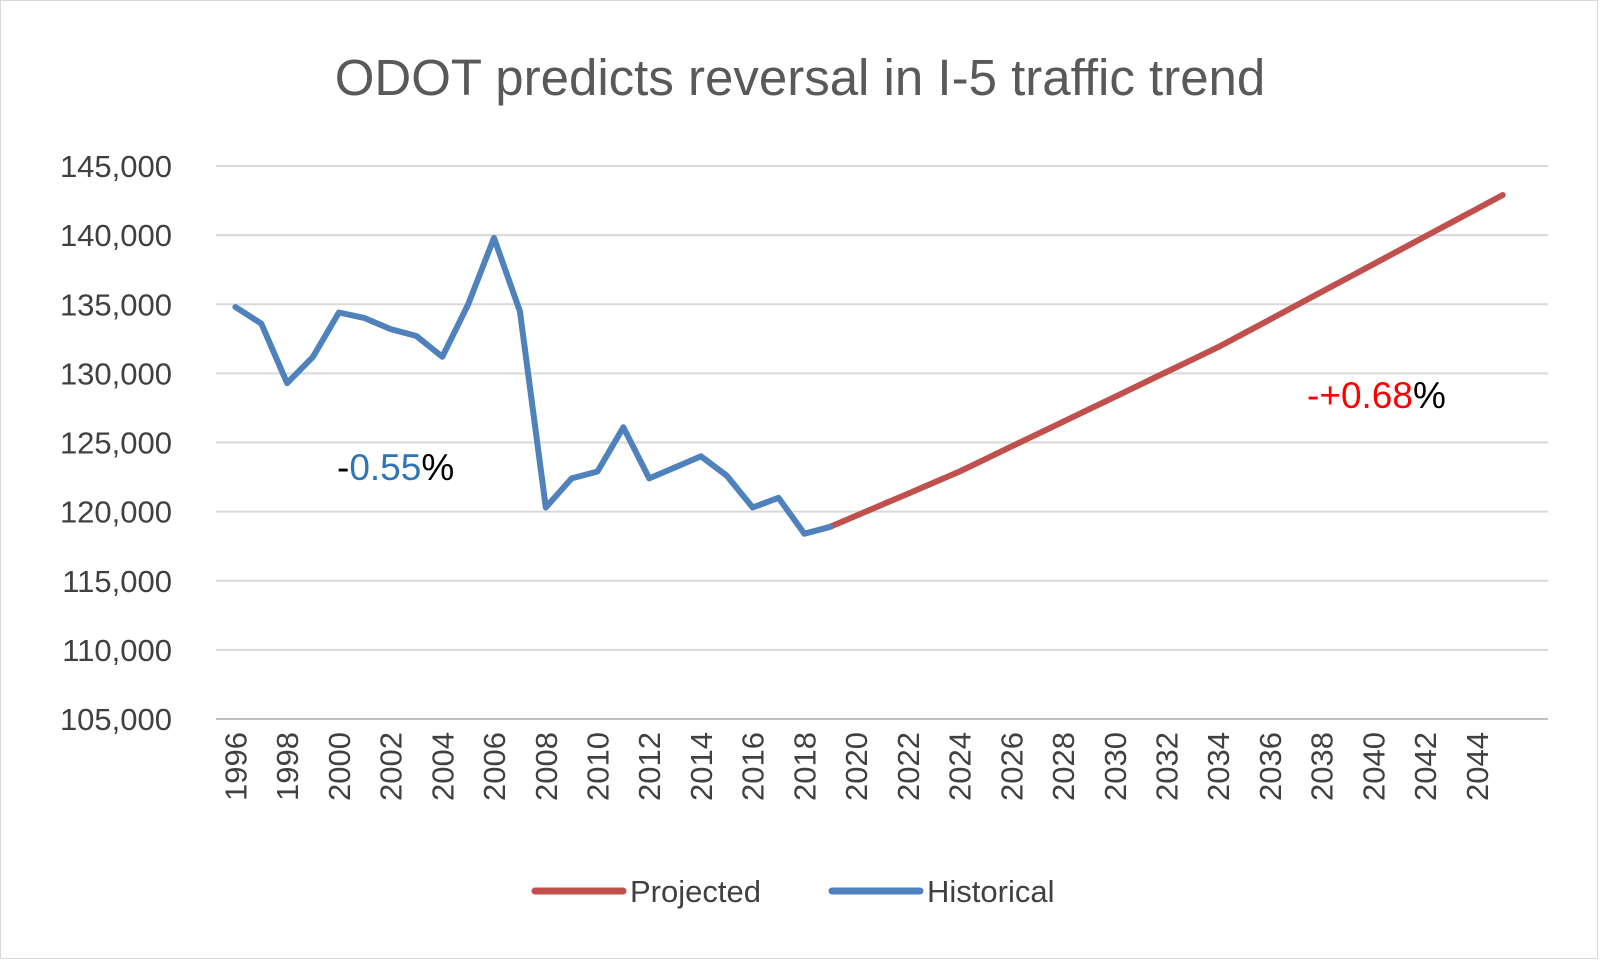  What do you see at coordinates (695, 891) in the screenshot?
I see `legend-label-projected: Projected` at bounding box center [695, 891].